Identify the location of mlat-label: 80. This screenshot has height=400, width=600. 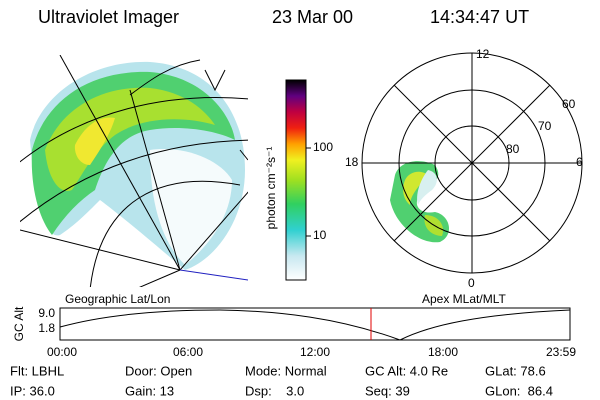
(513, 149).